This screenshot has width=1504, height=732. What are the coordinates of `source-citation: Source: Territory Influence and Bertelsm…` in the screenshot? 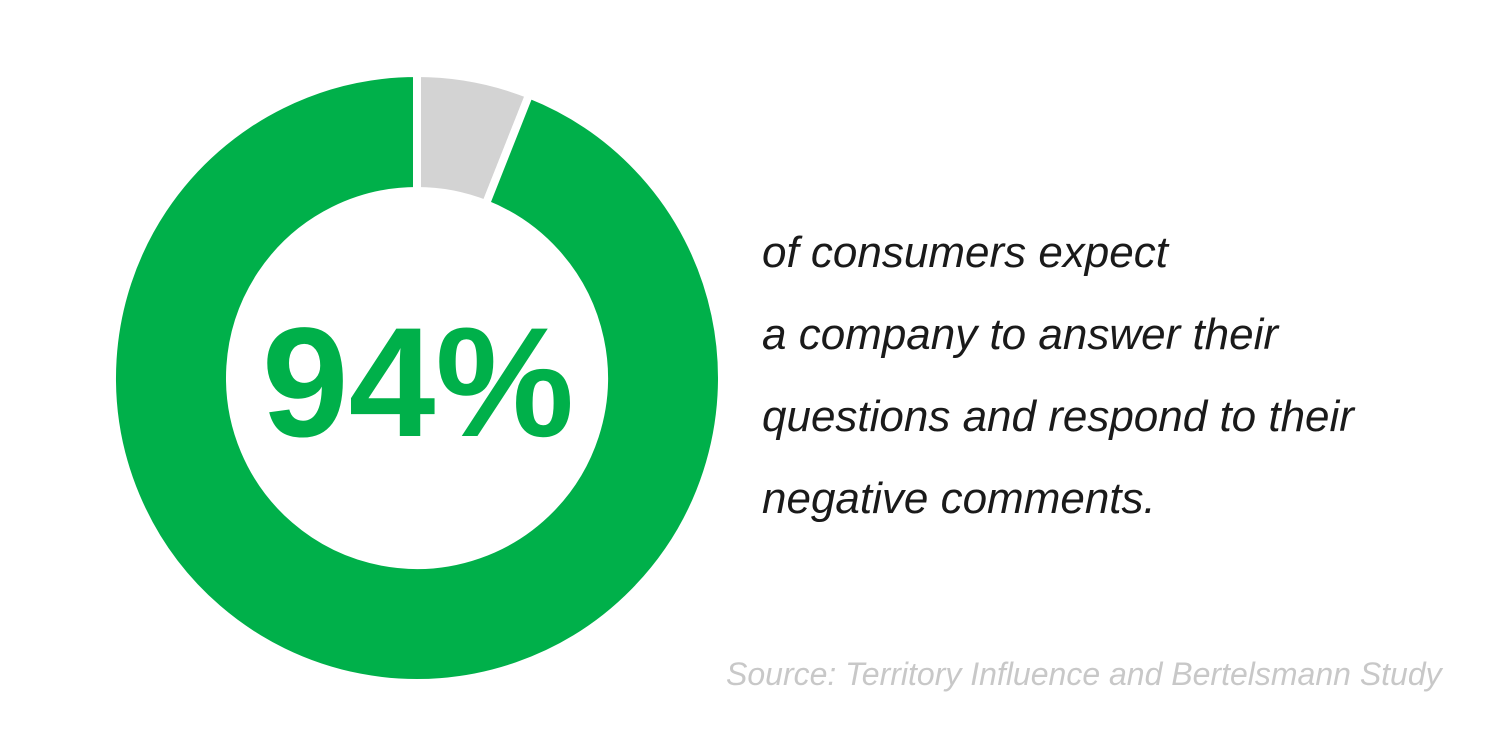 It's located at (1084, 674).